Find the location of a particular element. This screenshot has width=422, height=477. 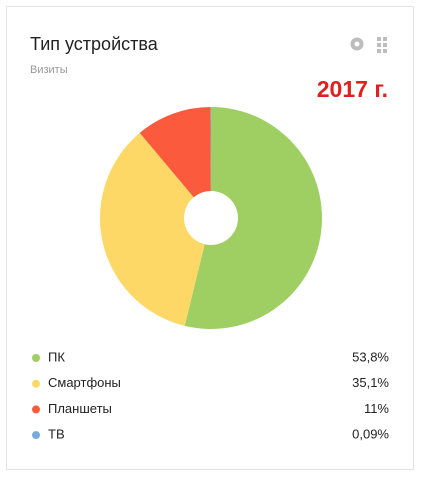

annotation: 2017 г. is located at coordinates (352, 89).